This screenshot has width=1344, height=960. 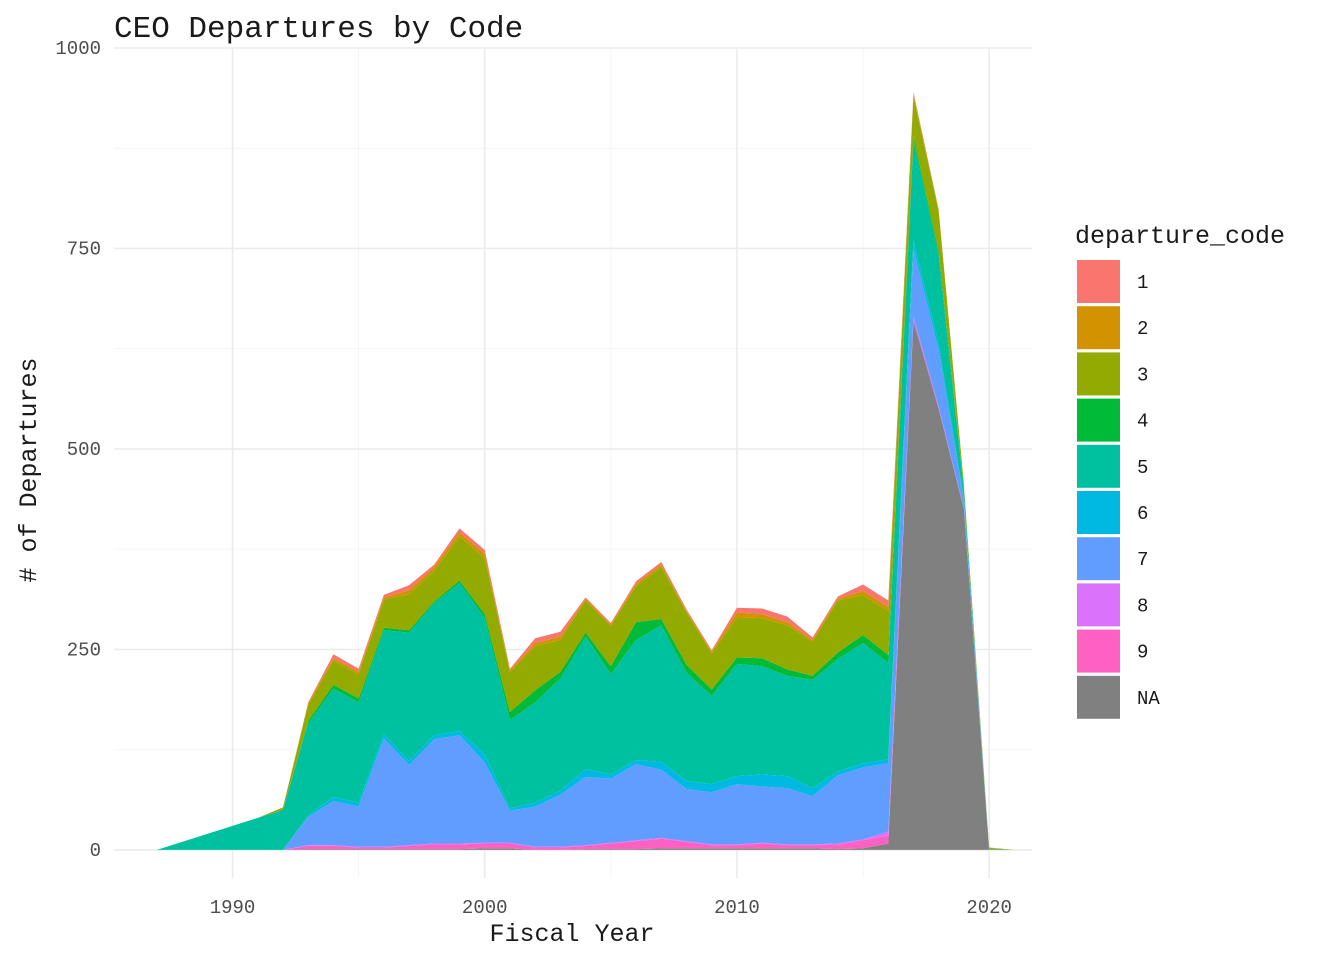 What do you see at coordinates (485, 908) in the screenshot?
I see `x-tick-label: 2000` at bounding box center [485, 908].